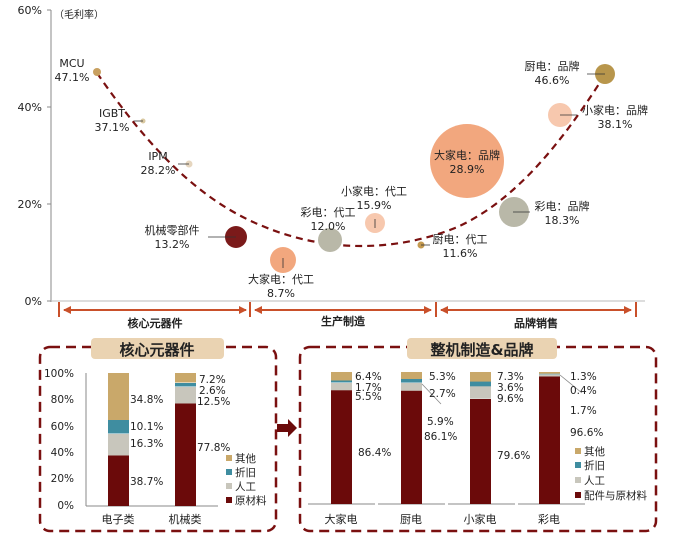 This screenshot has width=688, height=538. Describe the element at coordinates (440, 422) in the screenshot. I see `value-k-labor: 5.9%` at that location.